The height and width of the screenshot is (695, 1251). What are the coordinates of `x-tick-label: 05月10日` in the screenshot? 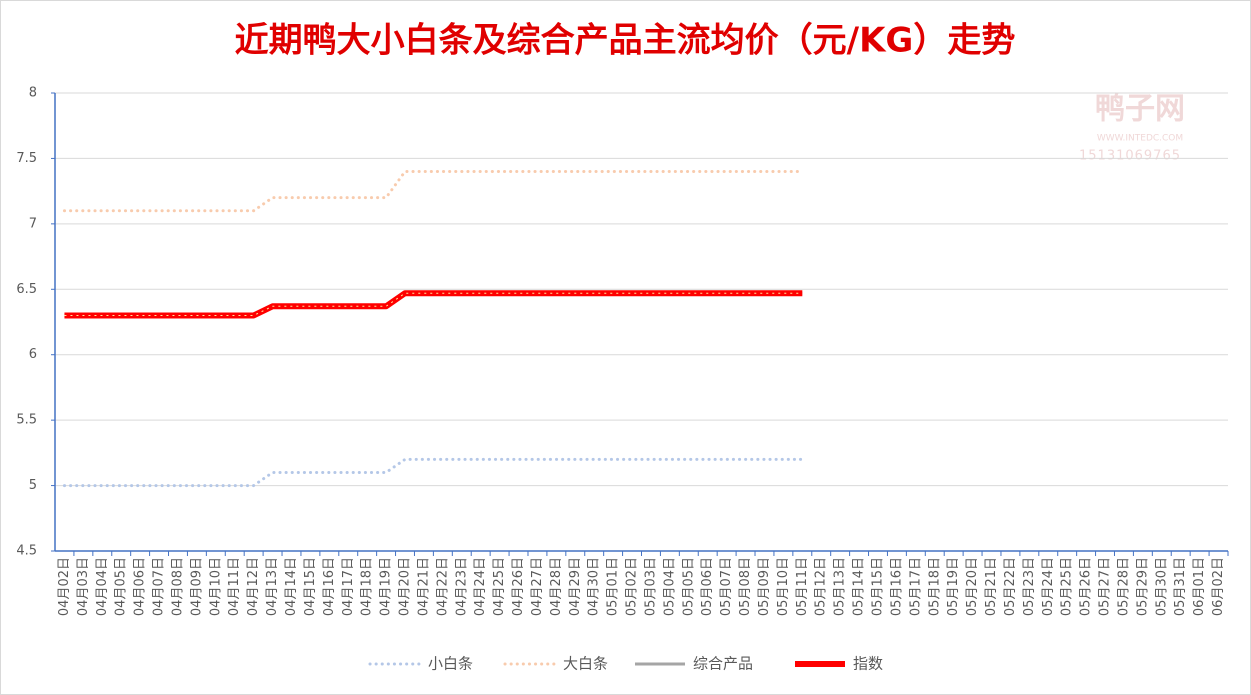 It's located at (783, 586).